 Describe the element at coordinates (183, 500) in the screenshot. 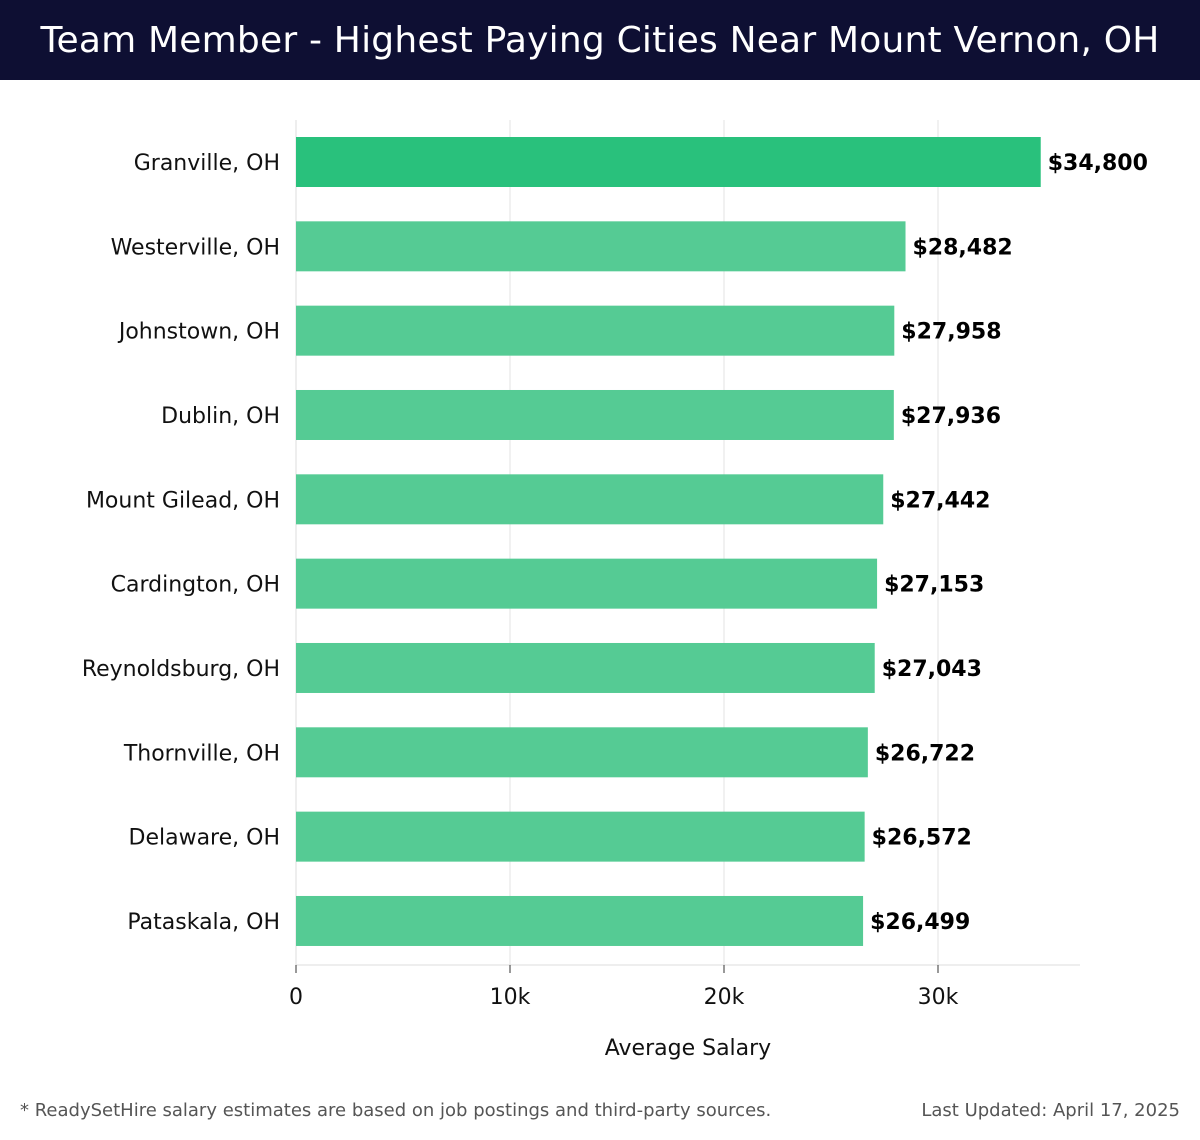

I see `category-label: Mount Gilead, OH` at that location.